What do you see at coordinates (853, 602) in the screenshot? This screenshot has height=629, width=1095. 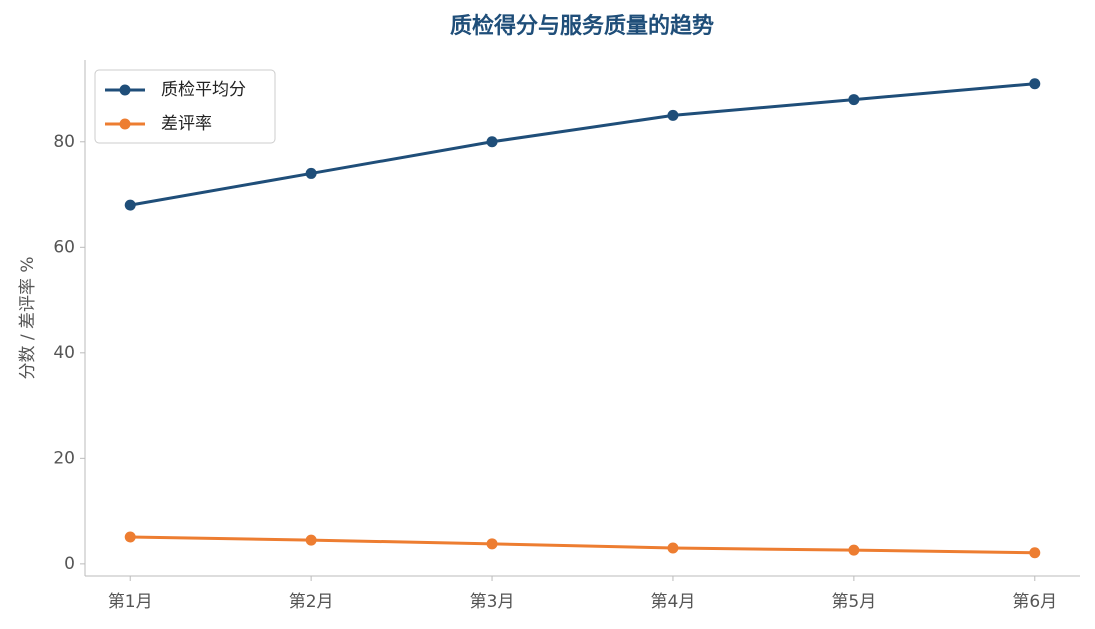 I see `x-tick-label: 第5月` at bounding box center [853, 602].